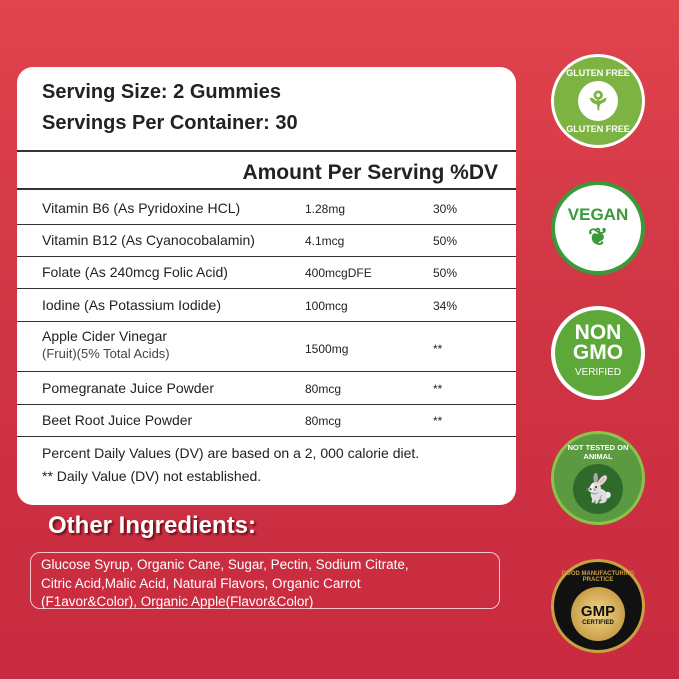  What do you see at coordinates (152, 476) in the screenshot?
I see `footnote: ** Daily Value (DV) not established.` at bounding box center [152, 476].